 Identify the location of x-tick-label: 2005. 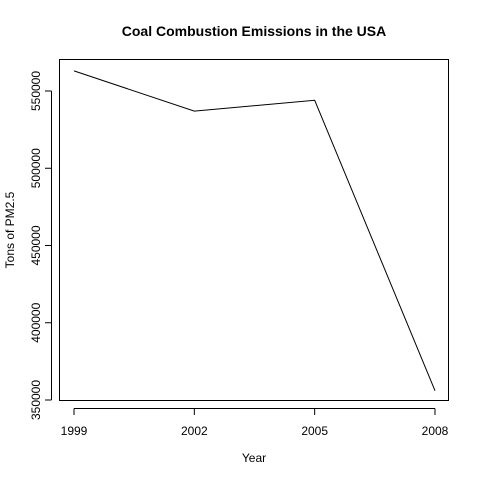
(314, 431).